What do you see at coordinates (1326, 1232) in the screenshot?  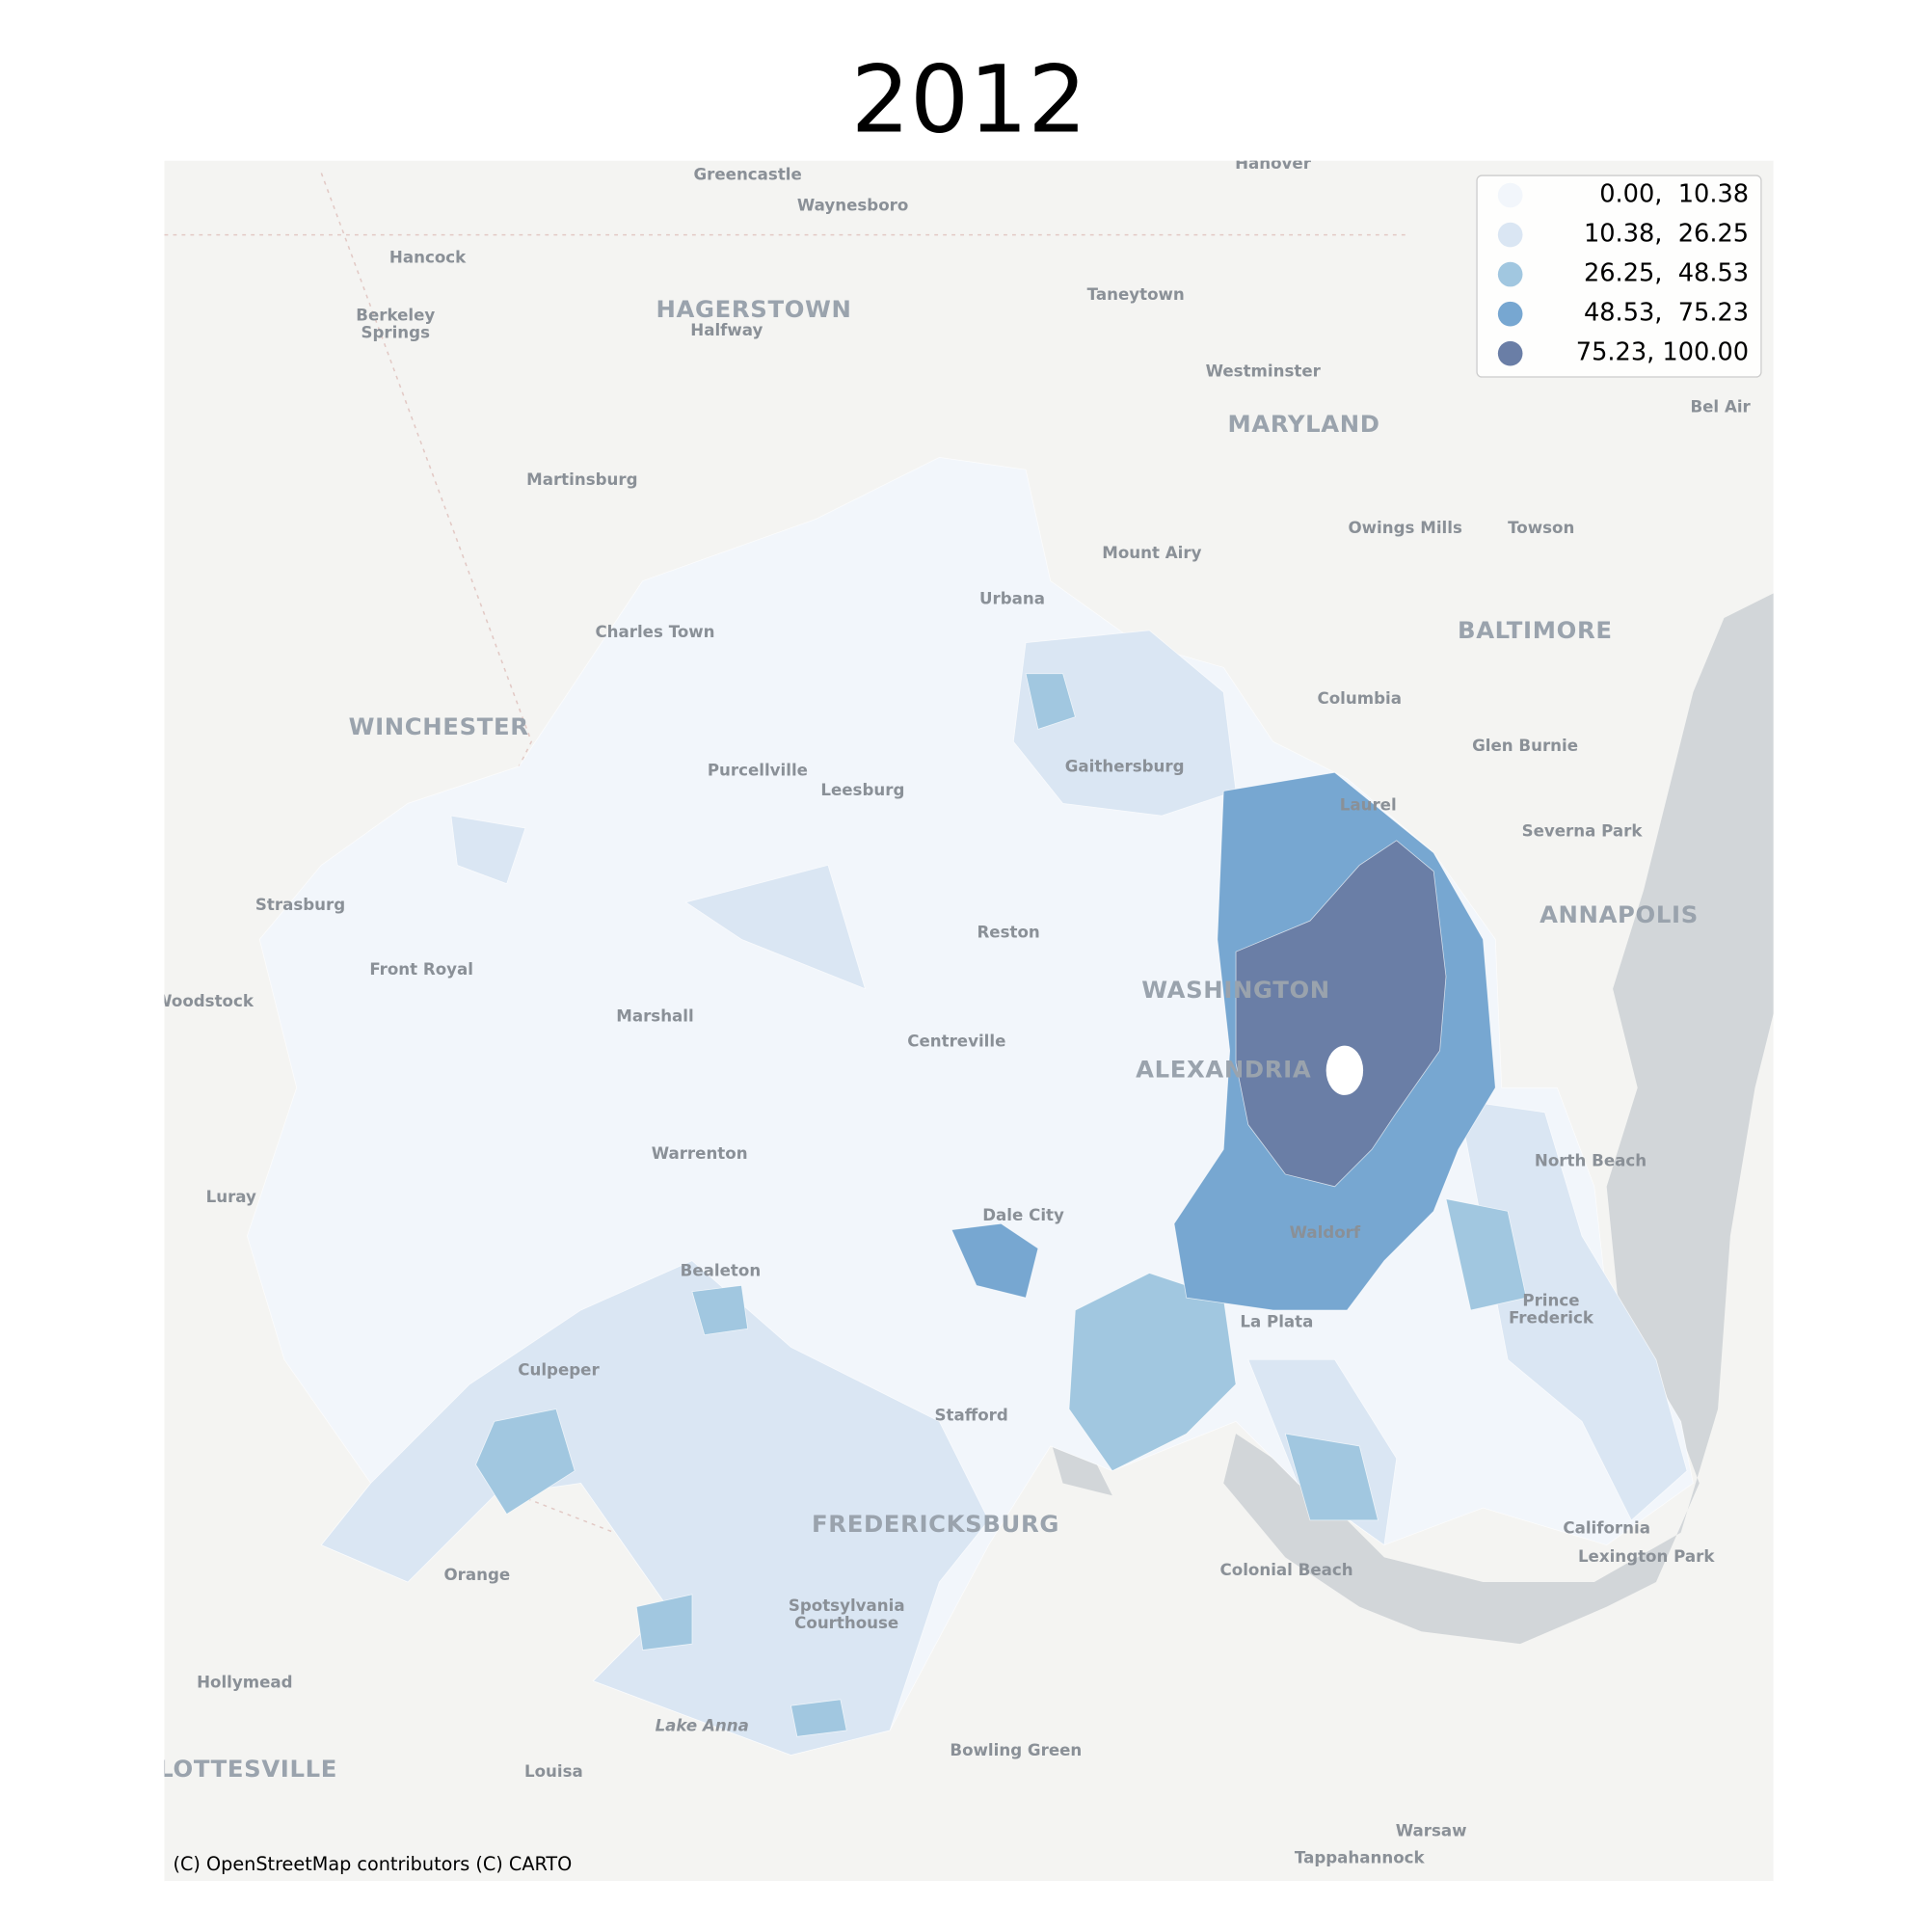 I see `place-label: Waldorf` at bounding box center [1326, 1232].